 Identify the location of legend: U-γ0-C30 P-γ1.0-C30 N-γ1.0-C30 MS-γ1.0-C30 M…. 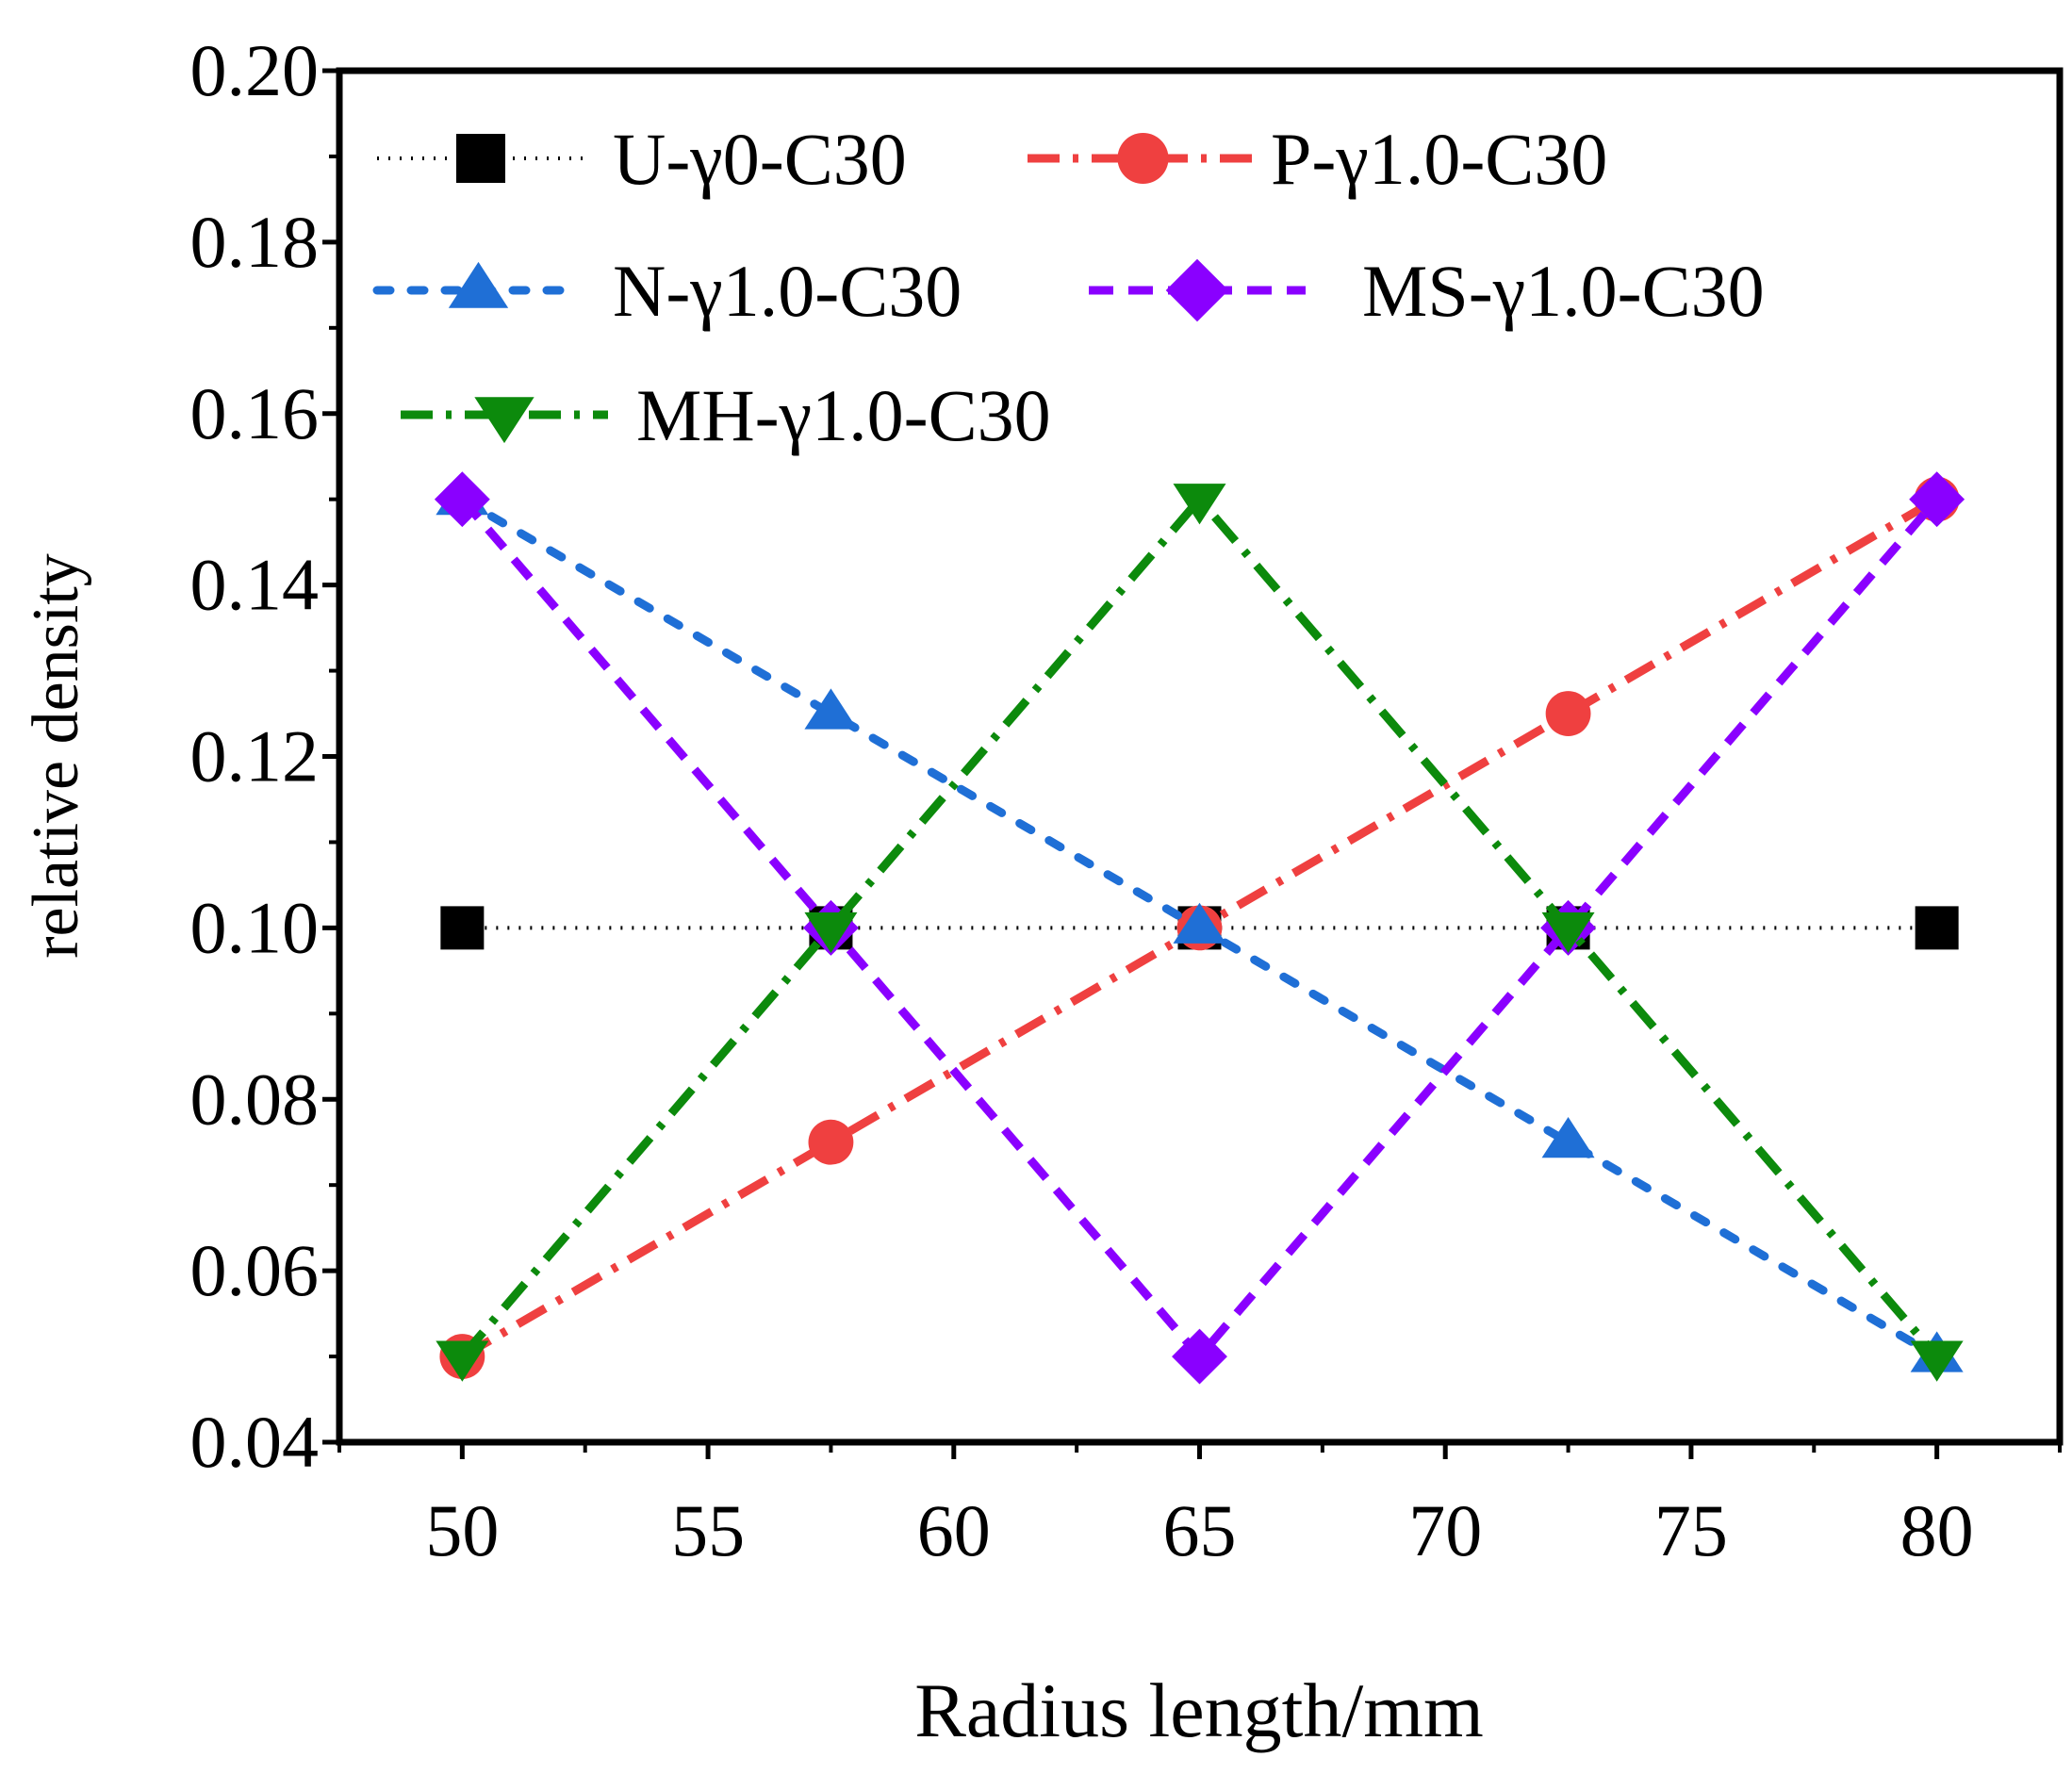
(1068, 287).